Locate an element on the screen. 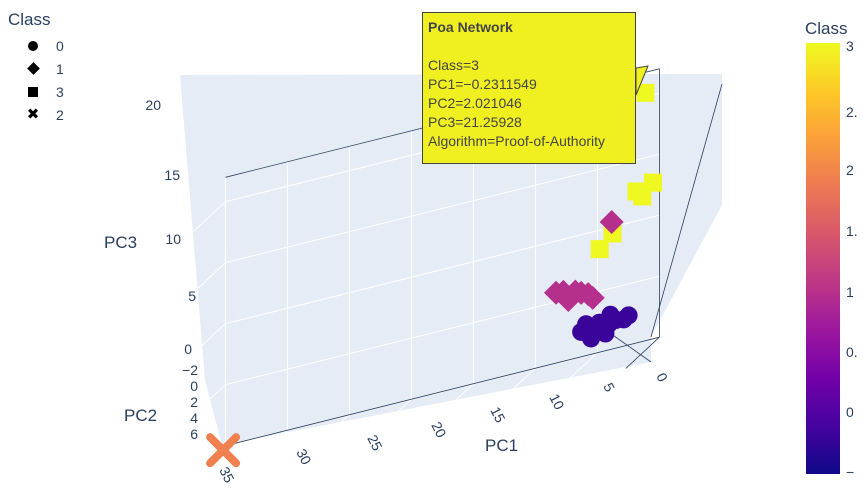 Image resolution: width=868 pixels, height=492 pixels. hover-pc2: PC2=2.021046 is located at coordinates (475, 103).